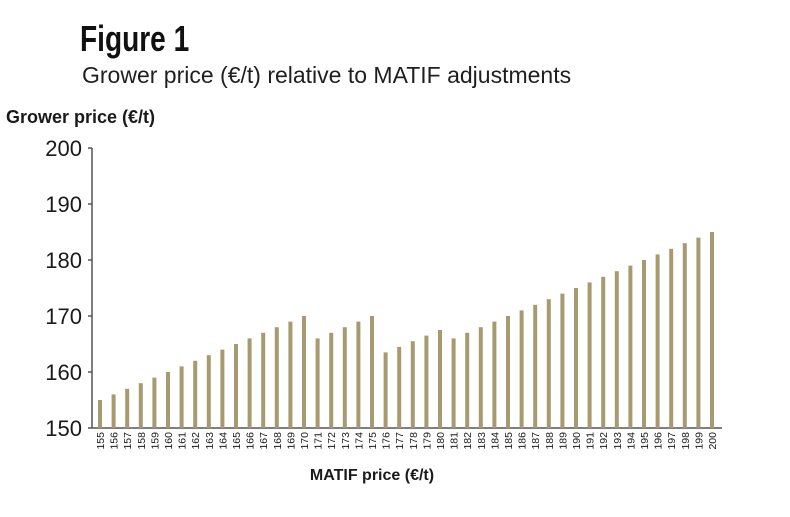 This screenshot has width=790, height=517. Describe the element at coordinates (115, 441) in the screenshot. I see `x-tick-label: 156` at that location.